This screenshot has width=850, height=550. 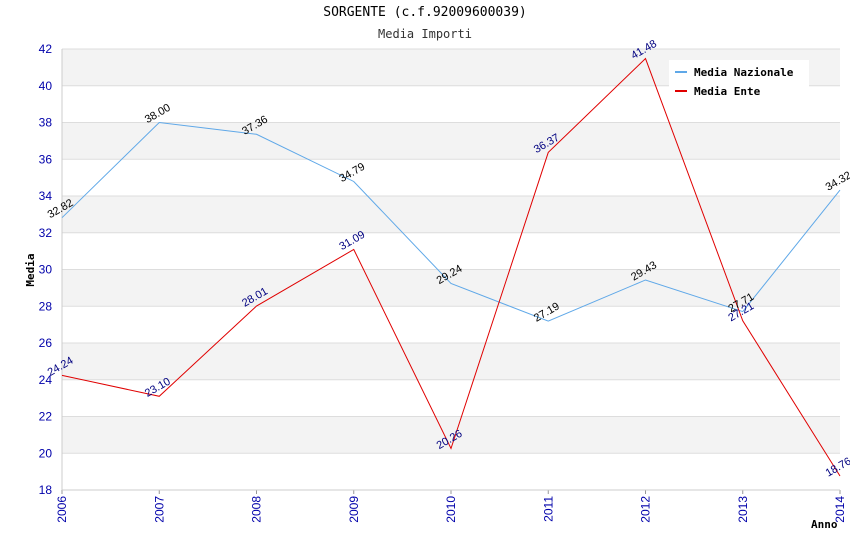 I want to click on x-tick-label: 2008, so click(x=257, y=509).